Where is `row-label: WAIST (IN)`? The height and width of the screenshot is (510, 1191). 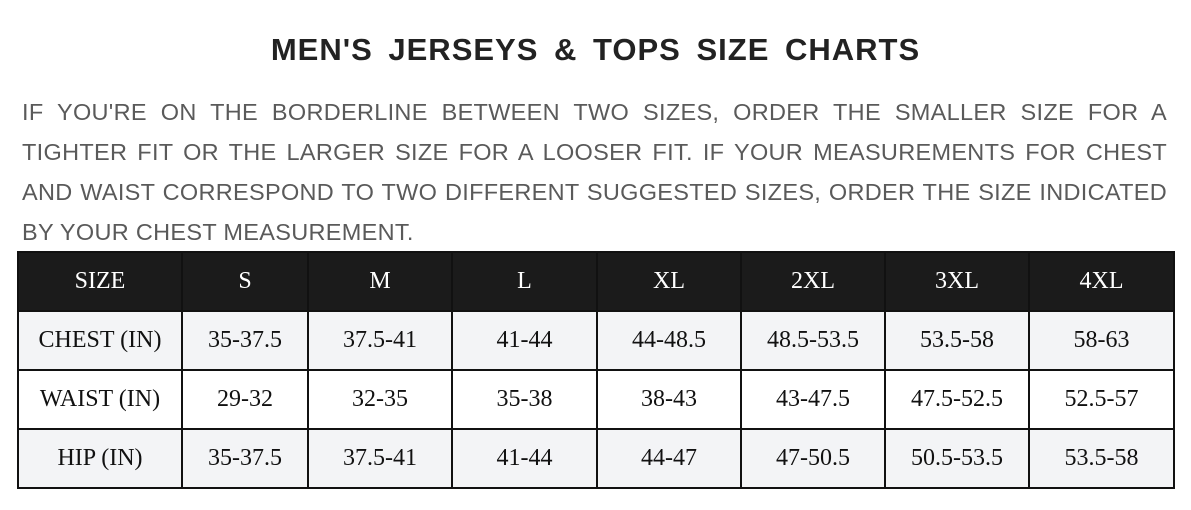
row-label: WAIST (IN) is located at coordinates (100, 399).